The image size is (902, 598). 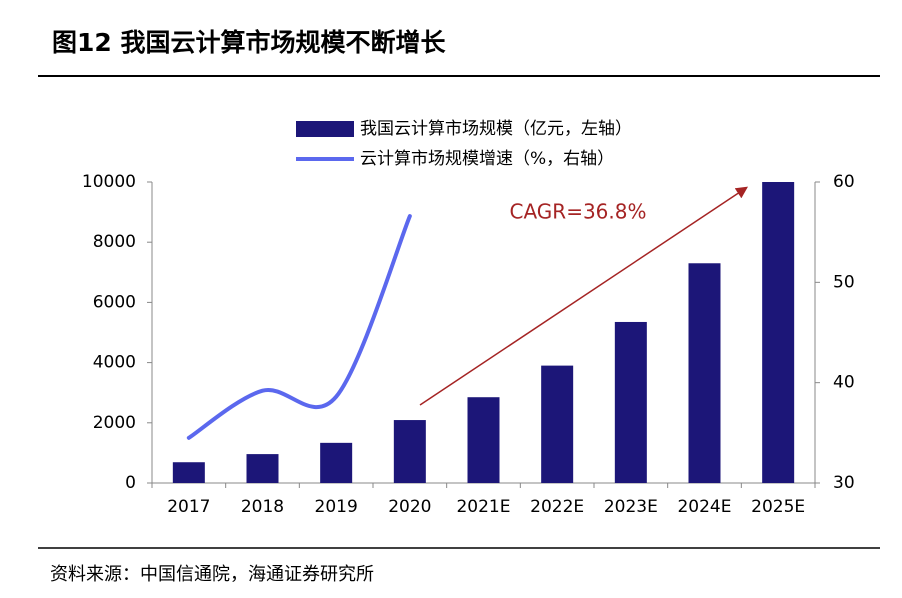 I want to click on x-tick-label: 2022E, so click(x=557, y=507).